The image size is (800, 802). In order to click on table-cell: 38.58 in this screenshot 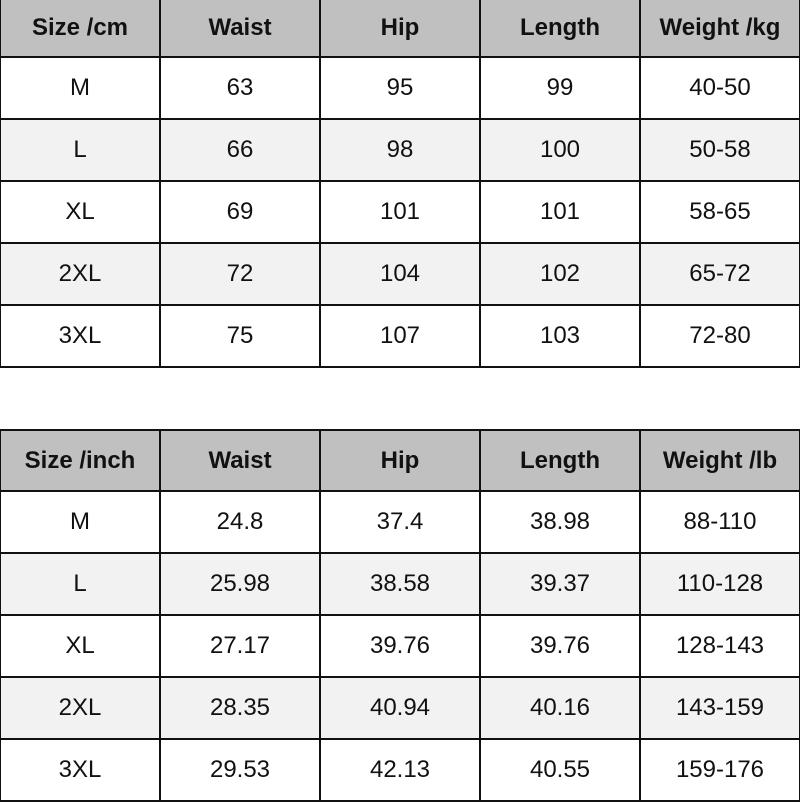, I will do `click(400, 584)`.